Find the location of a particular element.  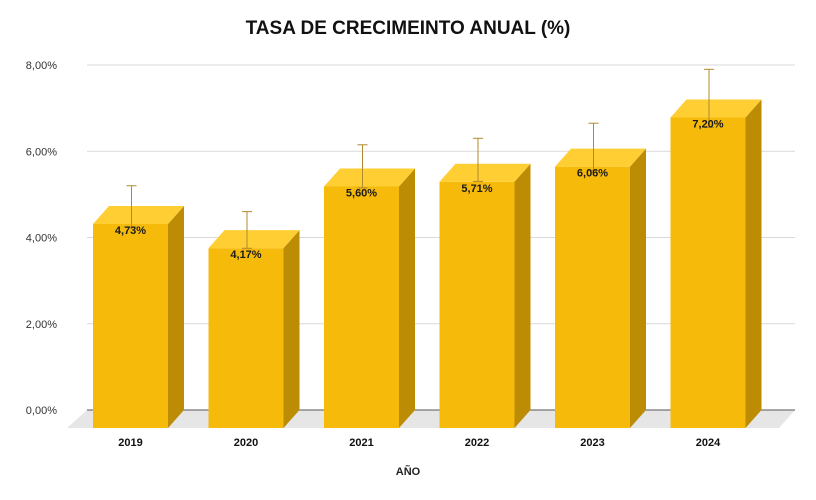

y-tick-label: 8,00% is located at coordinates (41, 66).